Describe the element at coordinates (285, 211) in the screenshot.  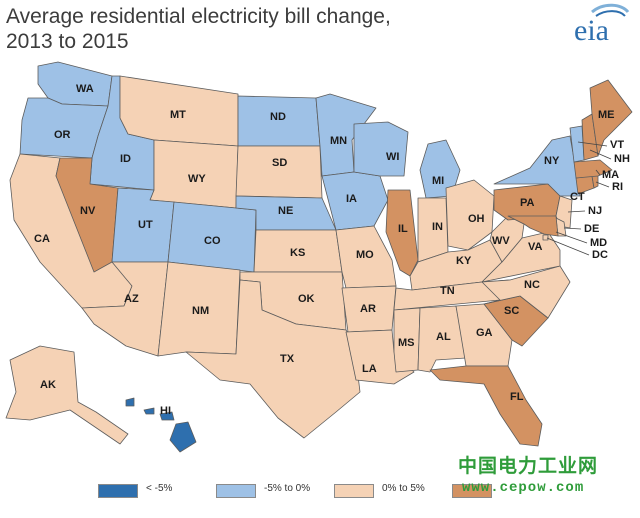
I see `label-NE: NE` at that location.